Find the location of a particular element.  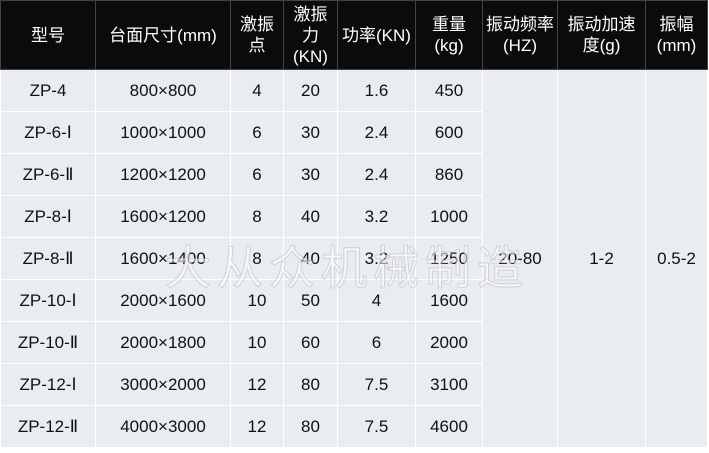

table-row: ZP-6-Ⅰ 1000×1000 6 30 2.4 600 is located at coordinates (354, 132).